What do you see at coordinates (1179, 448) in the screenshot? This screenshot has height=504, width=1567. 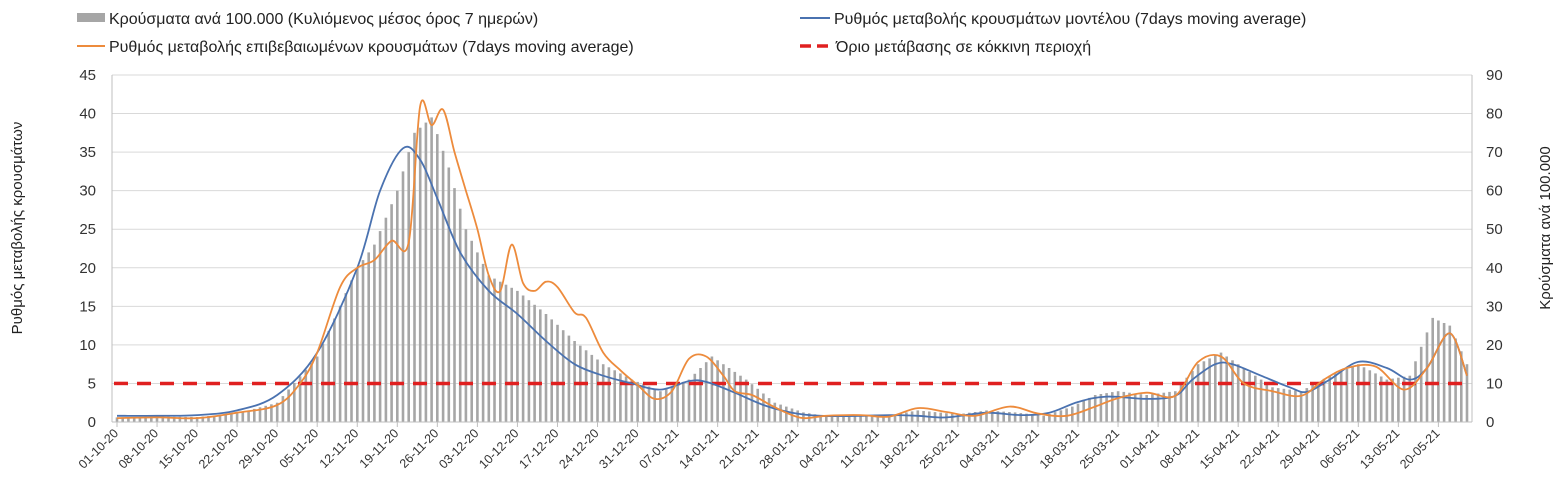 I see `x-axis-tick-label: 08-04-21` at bounding box center [1179, 448].